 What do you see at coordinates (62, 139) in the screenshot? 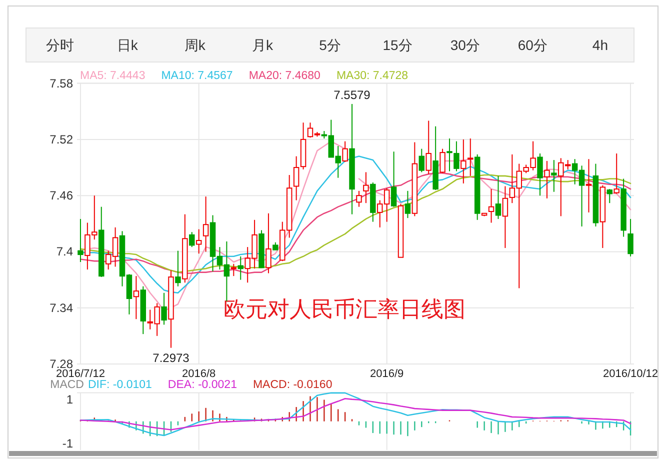
I see `y-tick-label: 7.52` at bounding box center [62, 139].